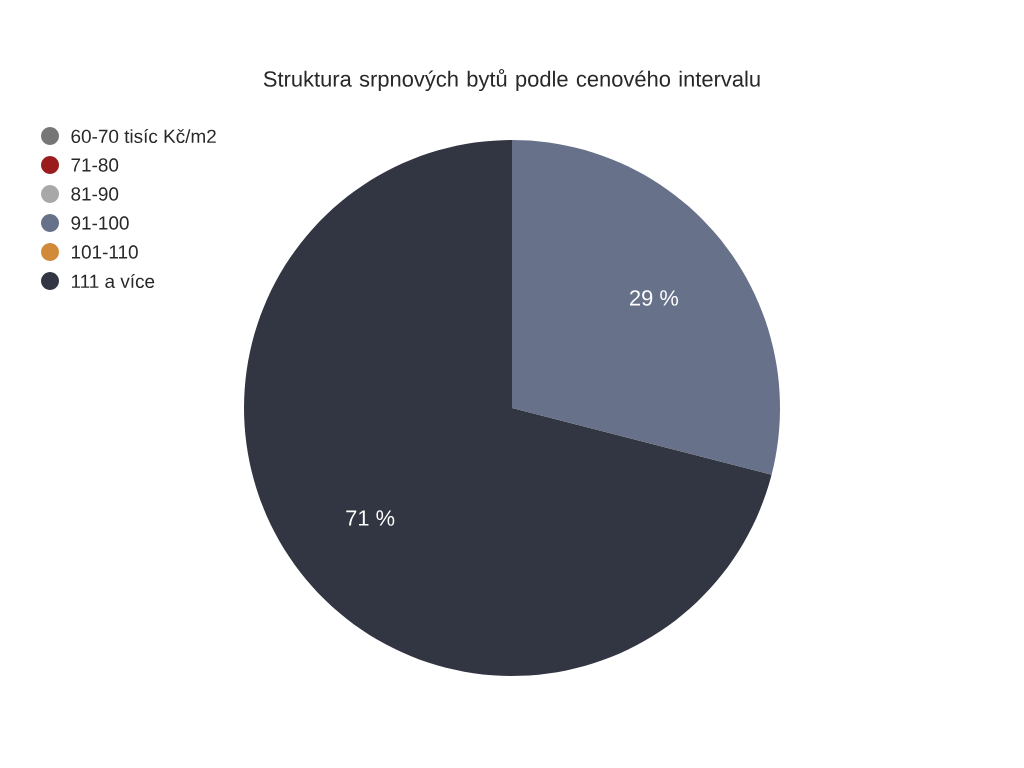 The image size is (1024, 768). What do you see at coordinates (511, 80) in the screenshot?
I see `chart-title: Struktura srpnových bytů podle cenového intervalu` at bounding box center [511, 80].